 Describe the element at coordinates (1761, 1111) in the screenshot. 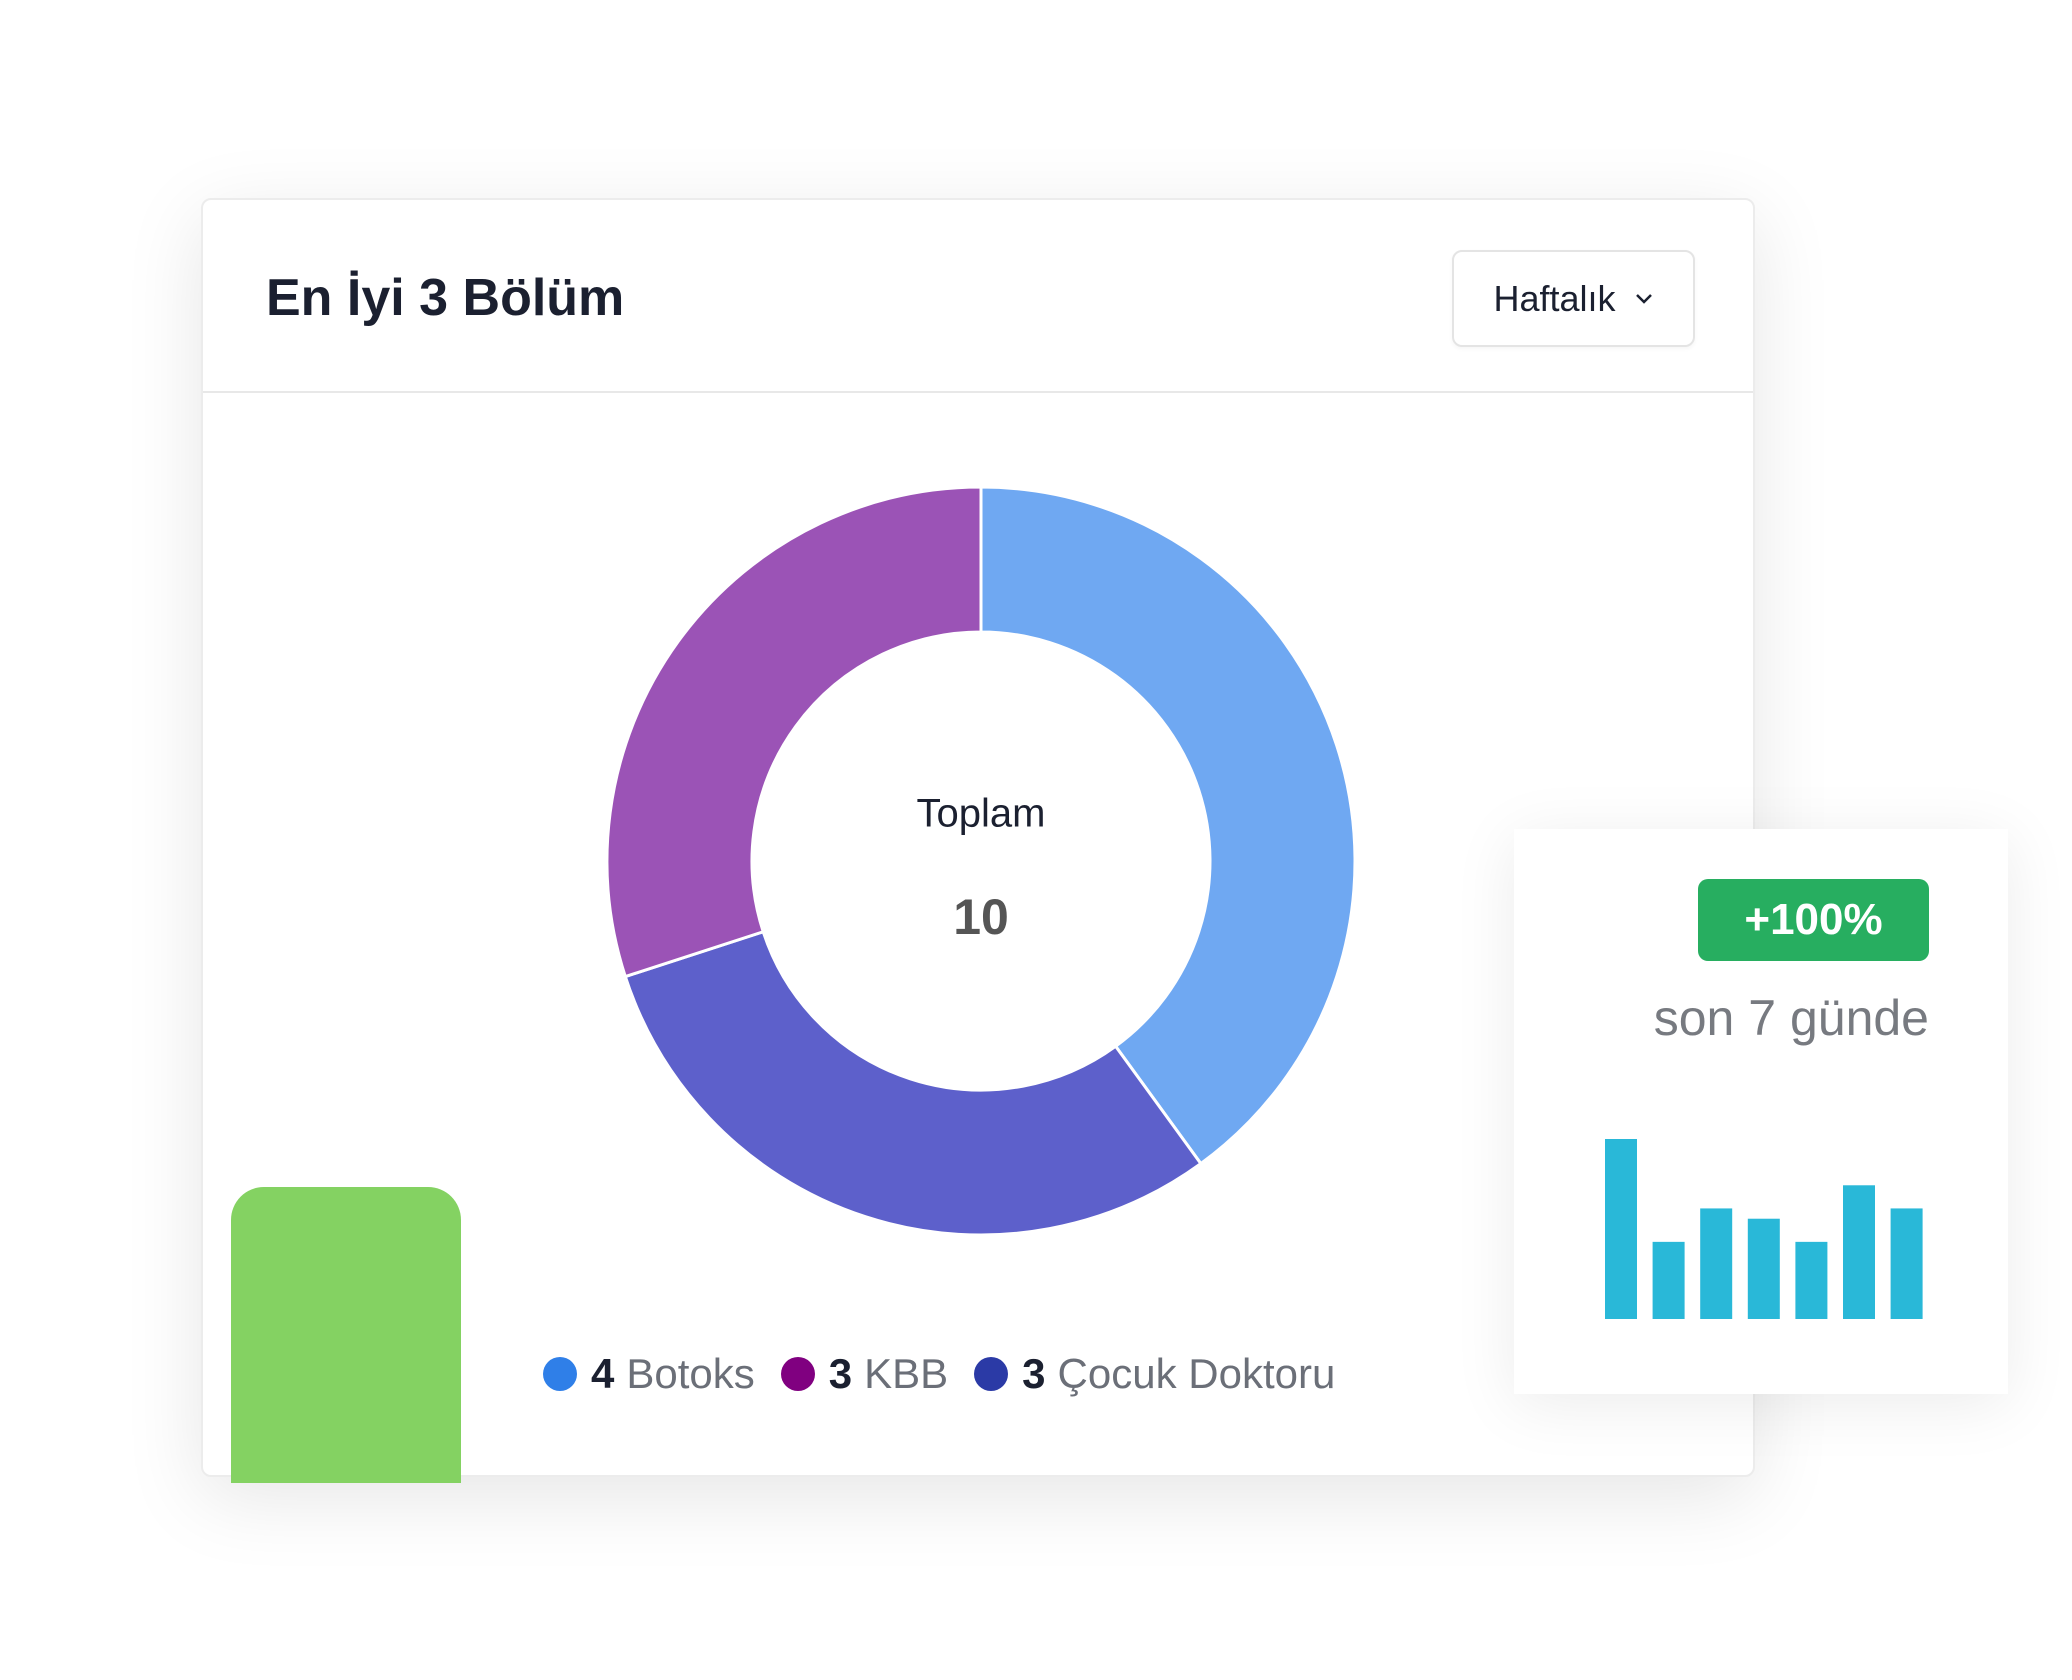

I see `stat-card: +100% son 7 günde` at that location.